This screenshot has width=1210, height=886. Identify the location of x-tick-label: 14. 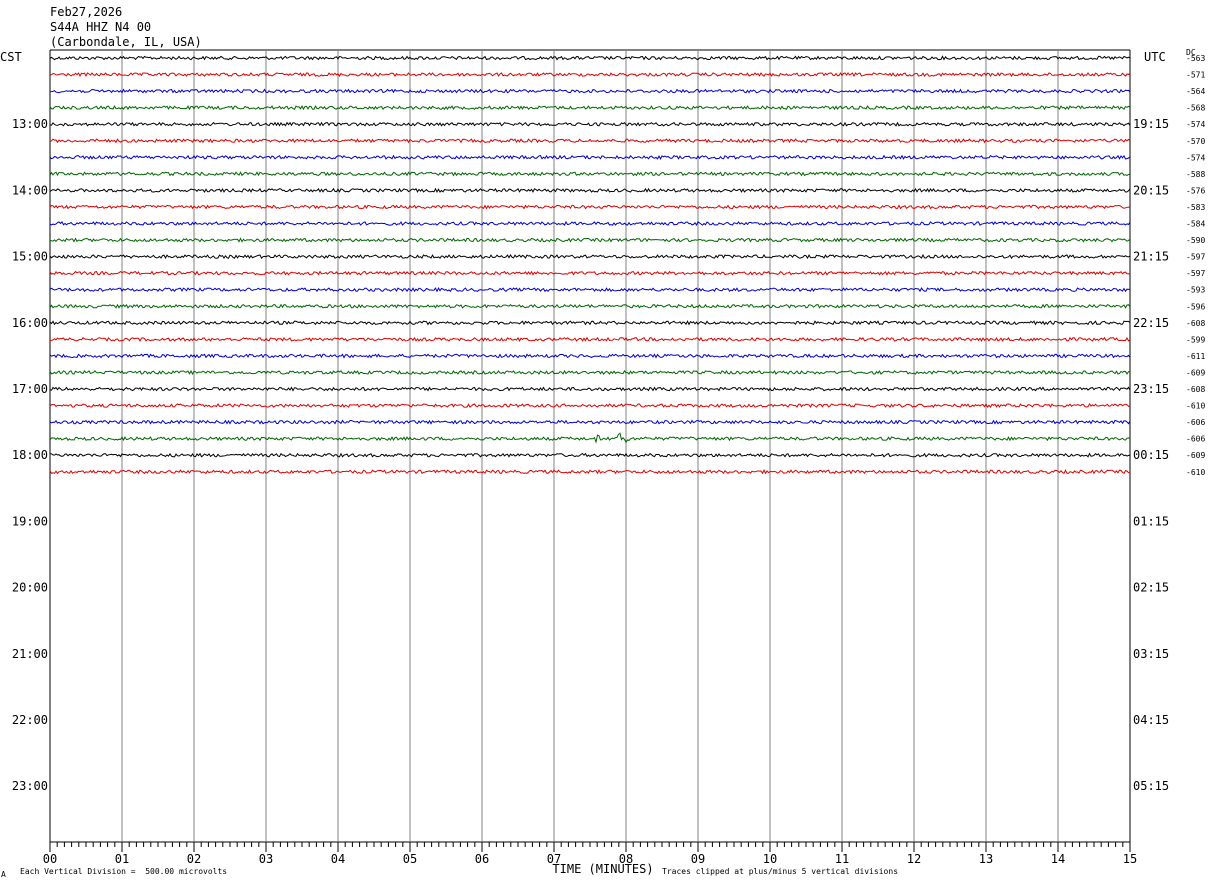
(1058, 859).